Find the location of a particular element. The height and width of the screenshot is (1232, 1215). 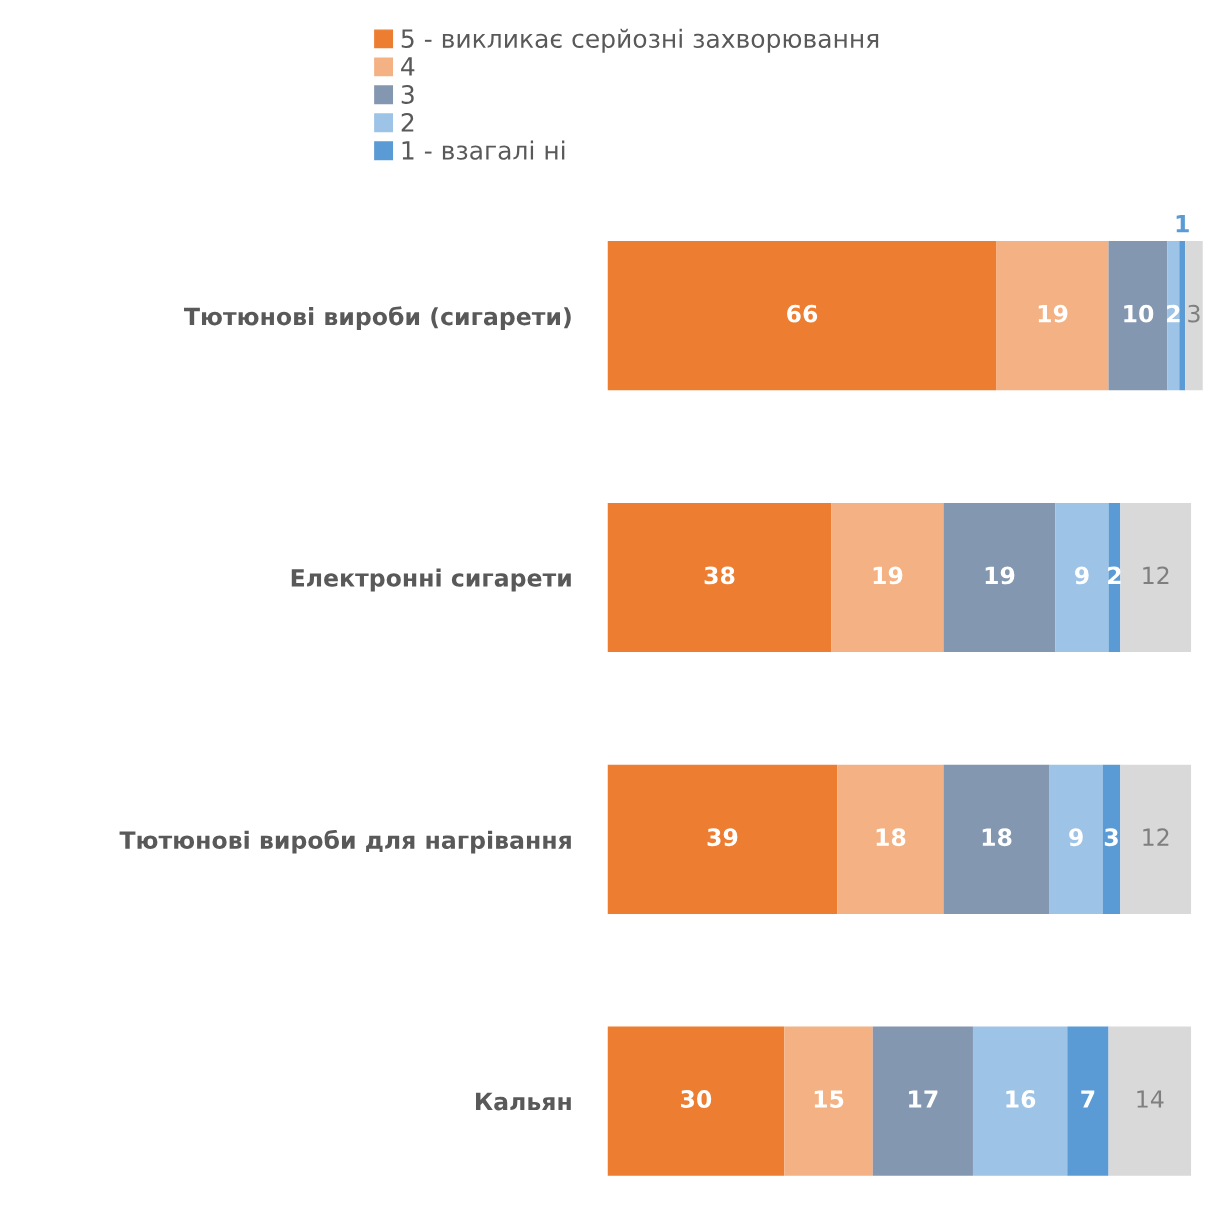

y-tick-label: Тютюнові вироби для нагрівання is located at coordinates (345, 841).